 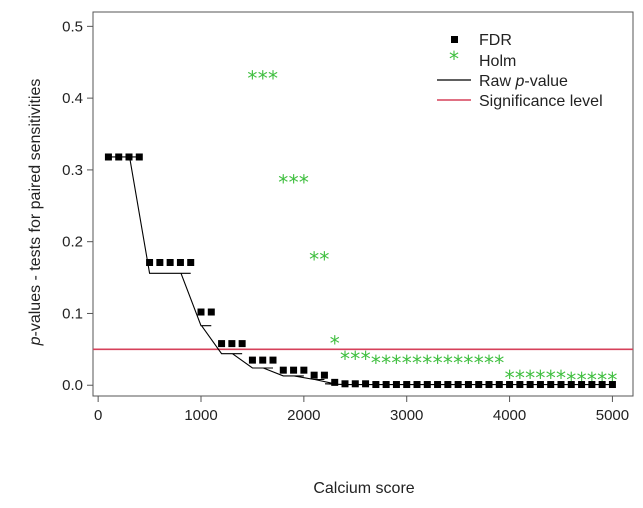 What do you see at coordinates (72, 313) in the screenshot?
I see `y-tick-label: 0.1` at bounding box center [72, 313].